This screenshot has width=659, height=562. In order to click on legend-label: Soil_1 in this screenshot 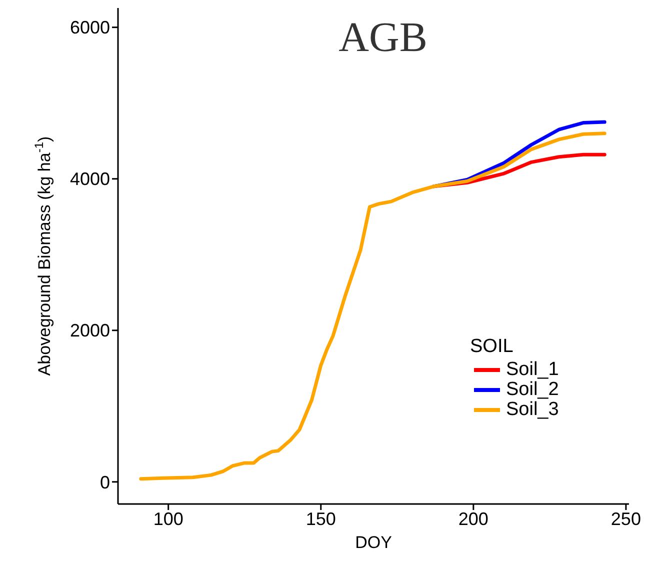, I will do `click(532, 370)`.